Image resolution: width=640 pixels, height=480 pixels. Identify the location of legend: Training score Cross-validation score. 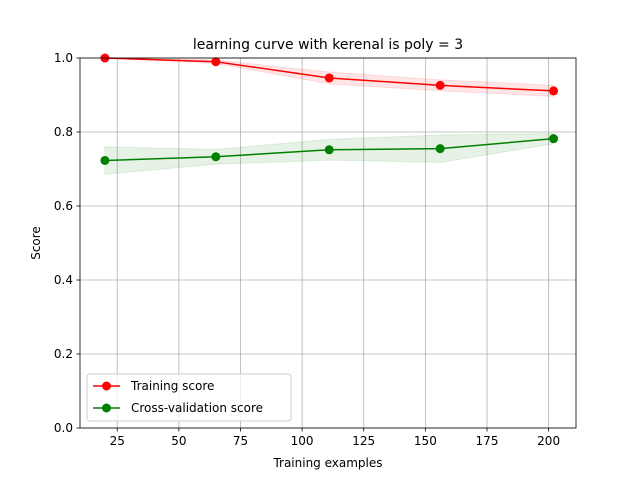
(189, 397).